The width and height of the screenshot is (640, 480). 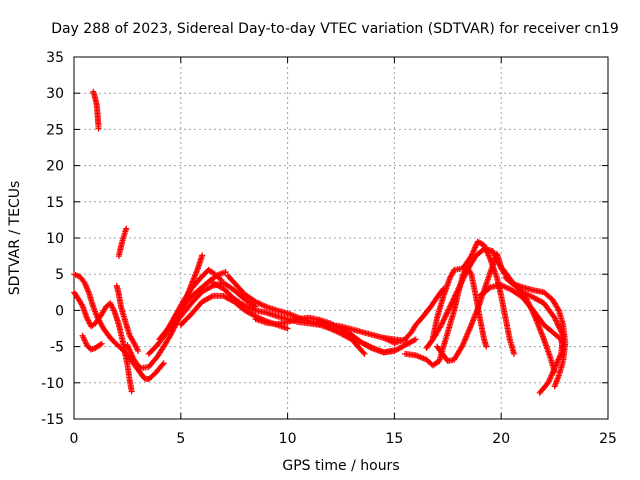 I want to click on series-arc14, so click(x=335, y=335).